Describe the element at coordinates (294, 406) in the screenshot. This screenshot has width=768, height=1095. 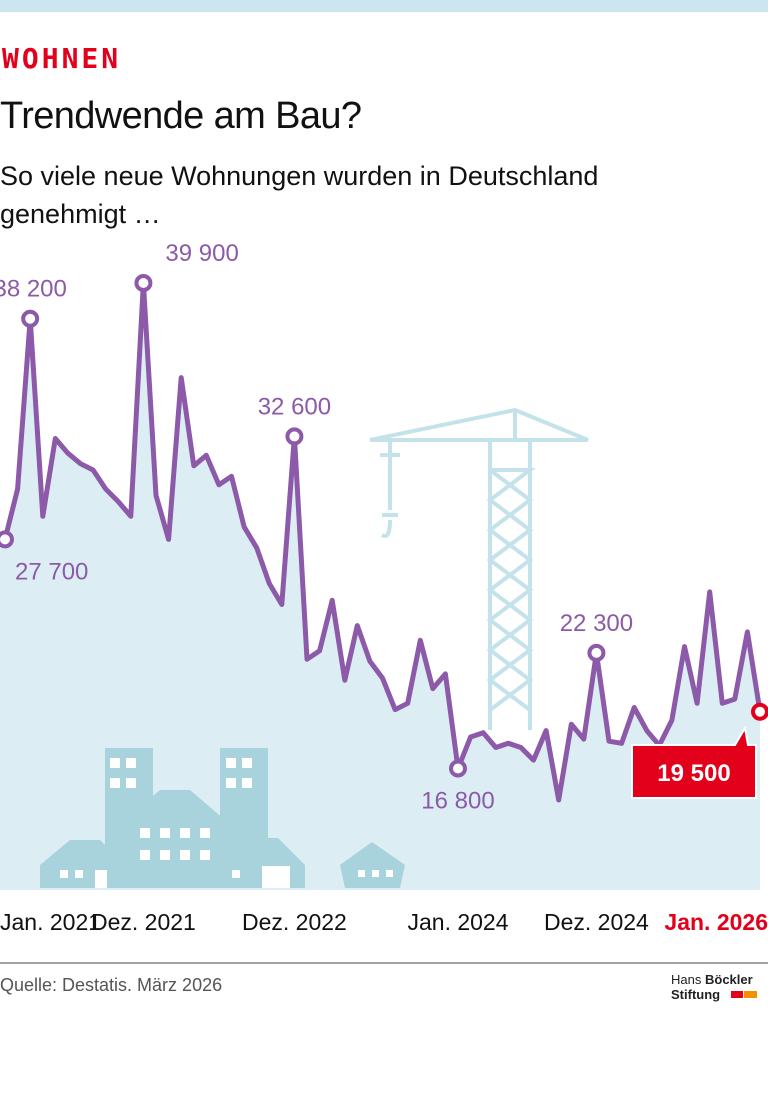
I see `data-label: 32 600` at that location.